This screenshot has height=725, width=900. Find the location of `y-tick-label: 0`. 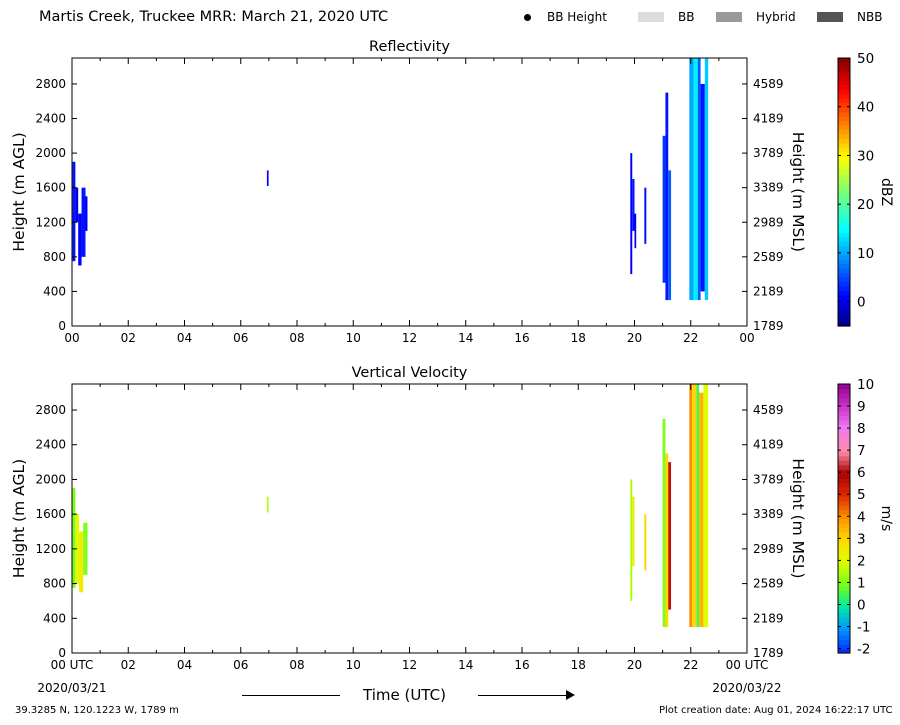

y-tick-label: 0 is located at coordinates (62, 326).